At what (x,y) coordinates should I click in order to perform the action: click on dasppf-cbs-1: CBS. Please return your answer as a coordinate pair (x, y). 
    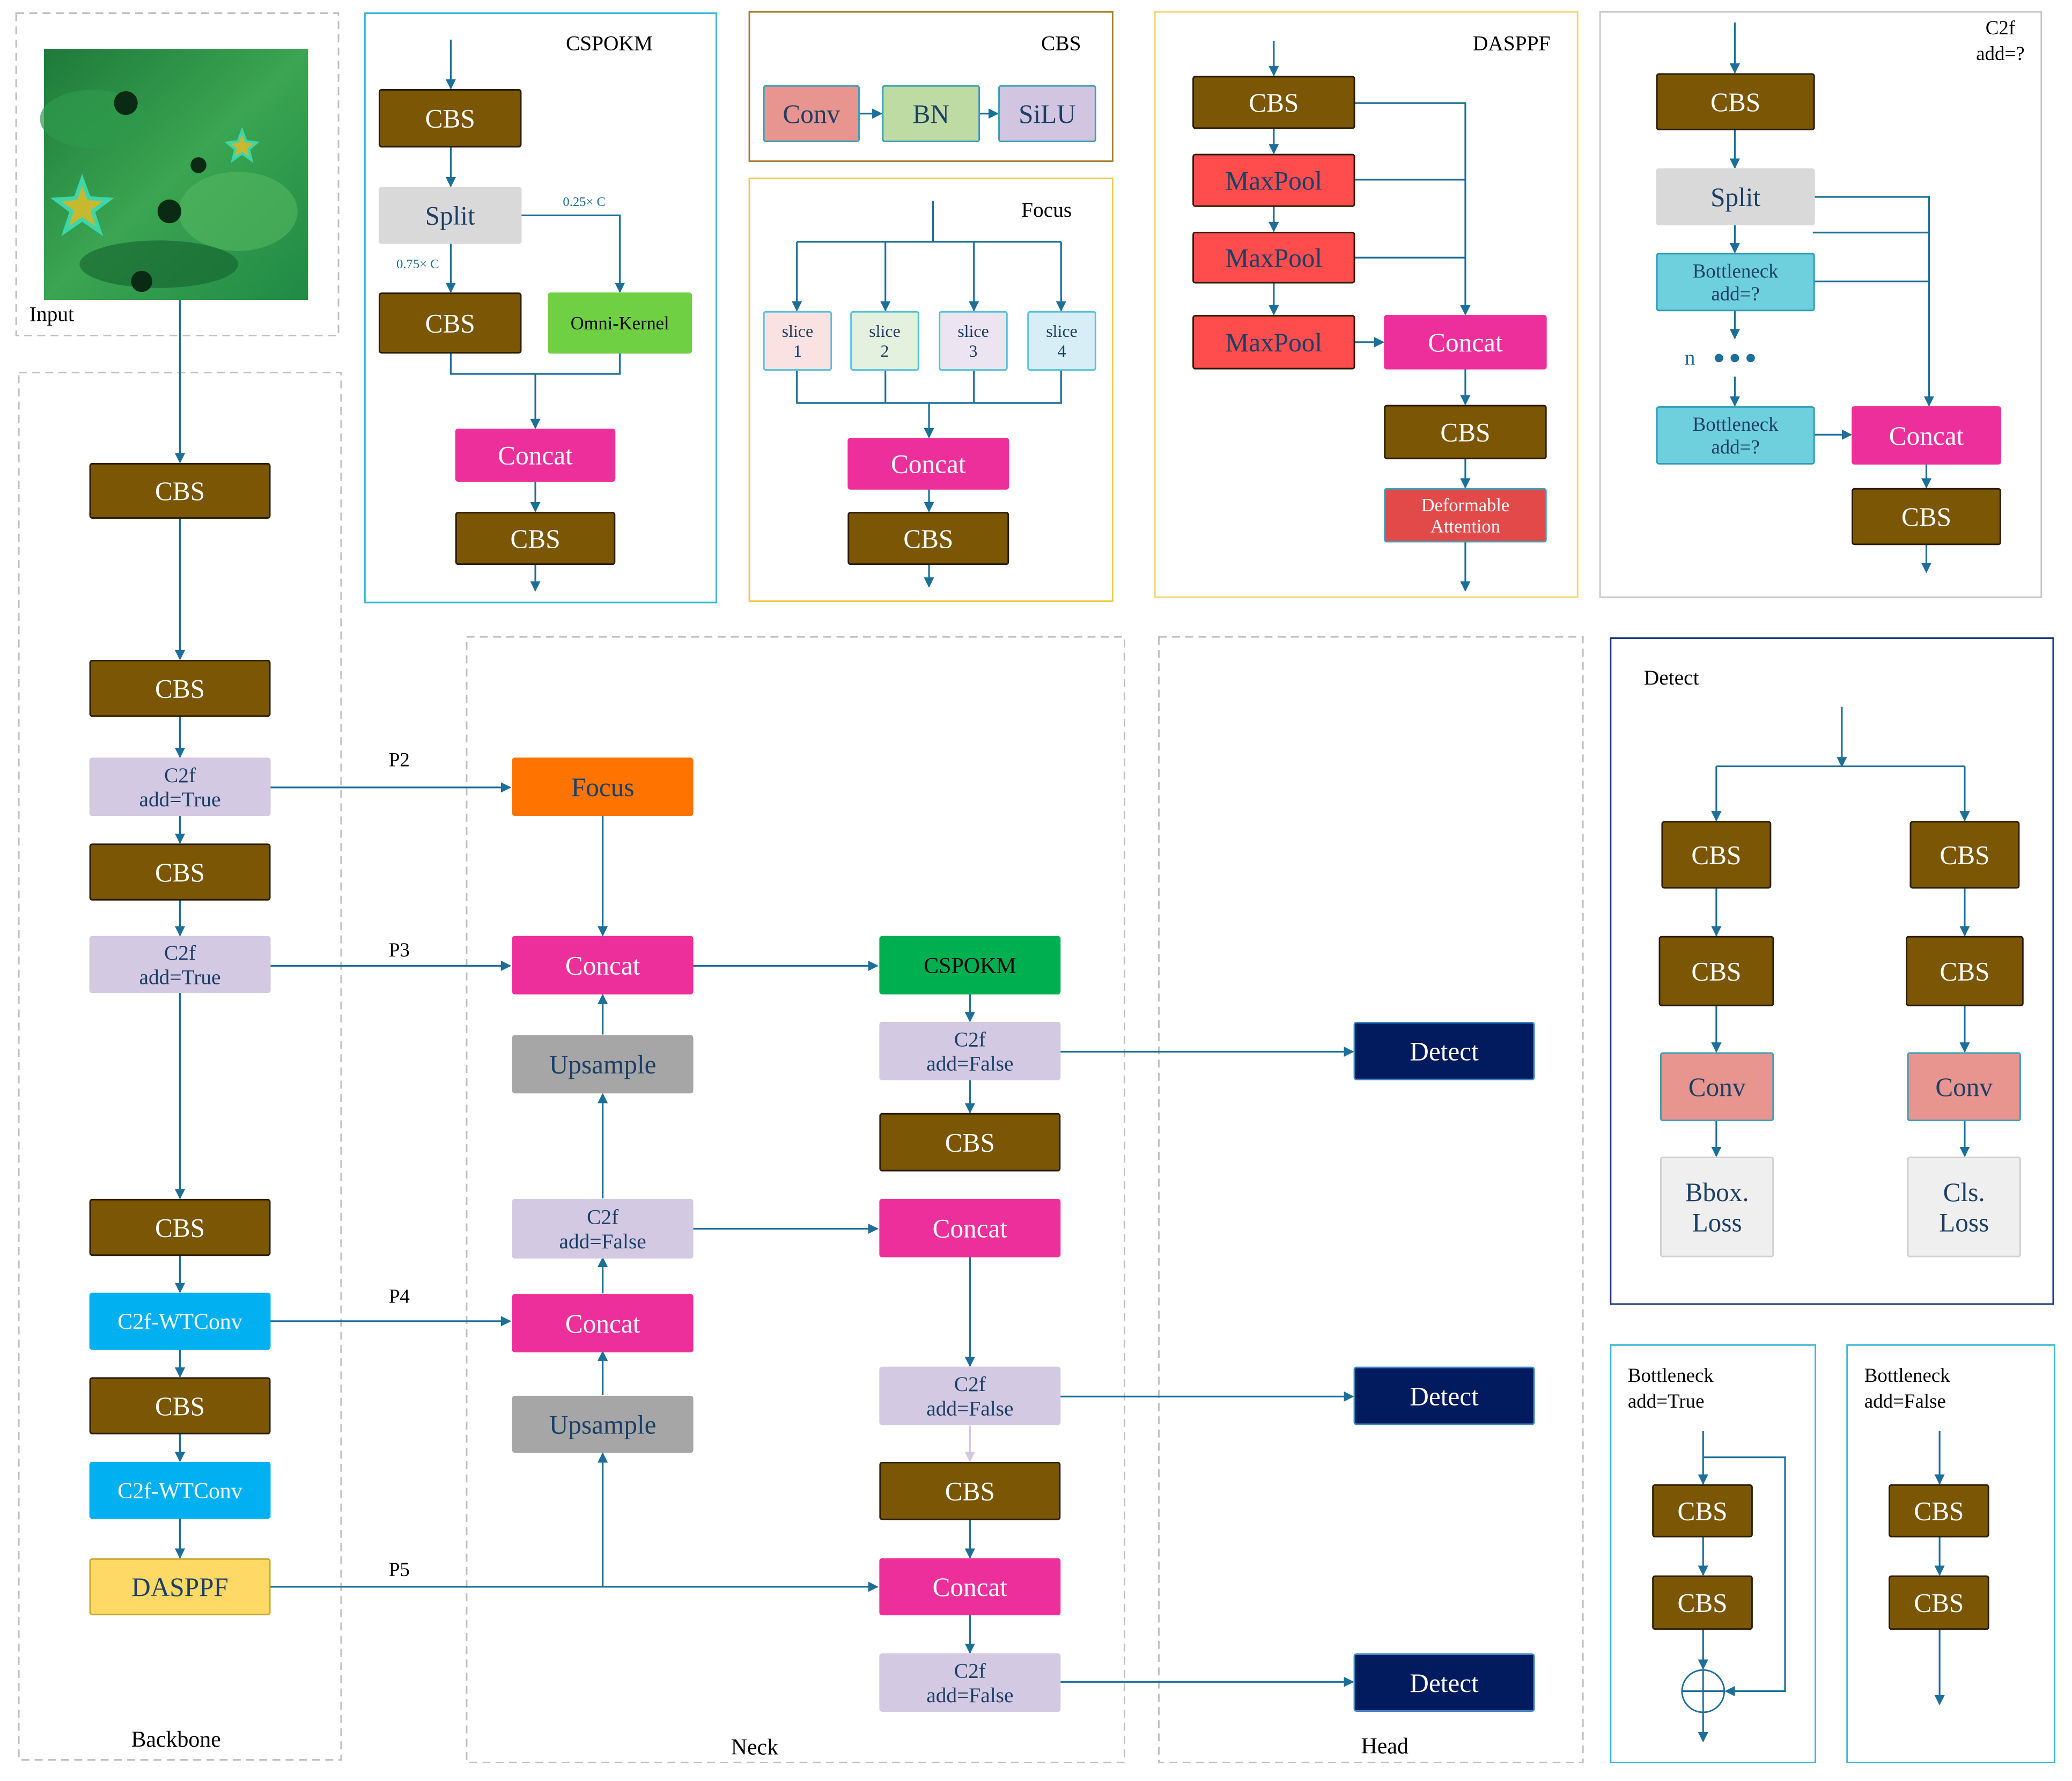
    Looking at the image, I should click on (1273, 102).